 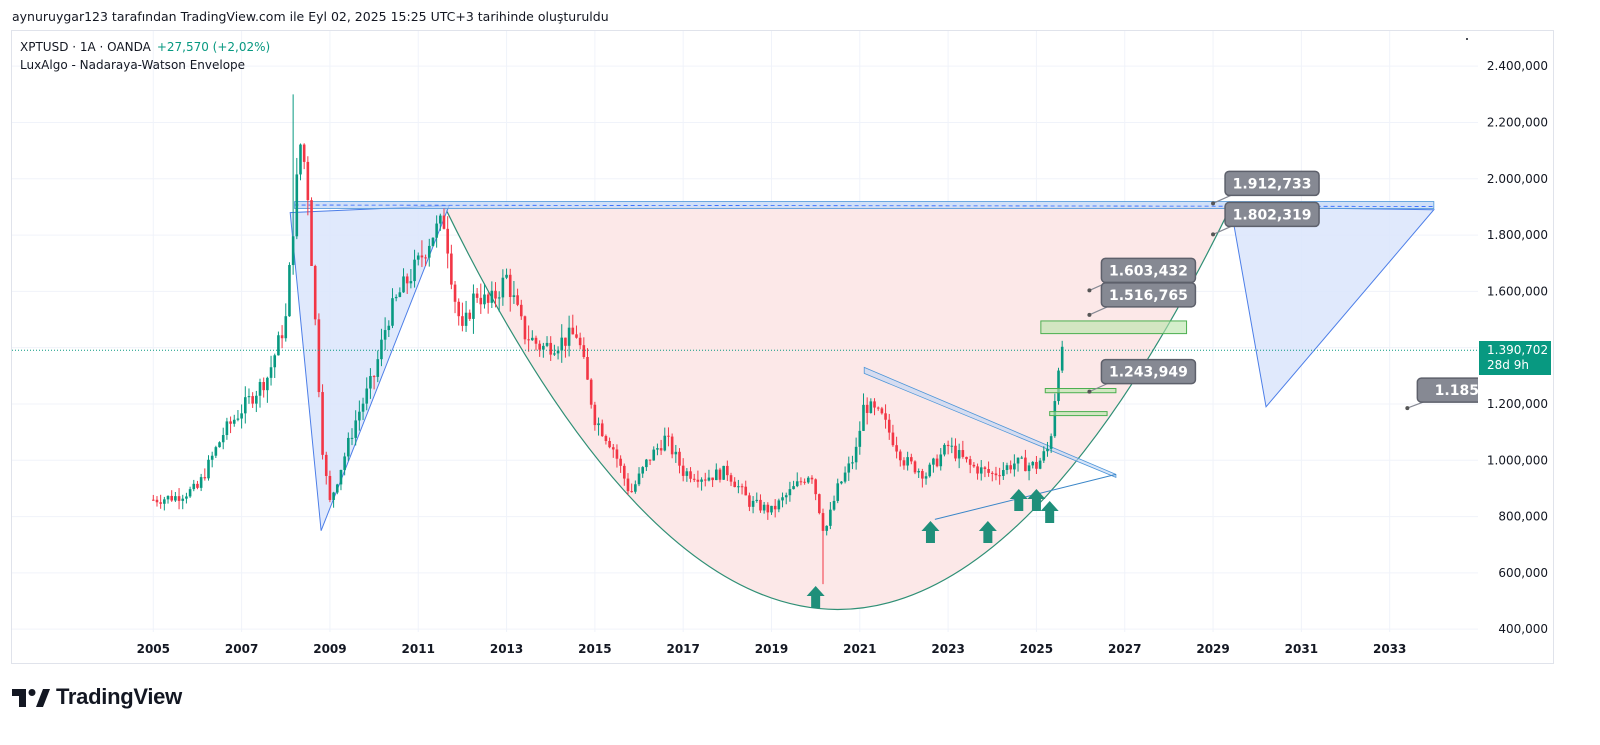 What do you see at coordinates (1272, 184) in the screenshot?
I see `price-label-text: 1.912,733` at bounding box center [1272, 184].